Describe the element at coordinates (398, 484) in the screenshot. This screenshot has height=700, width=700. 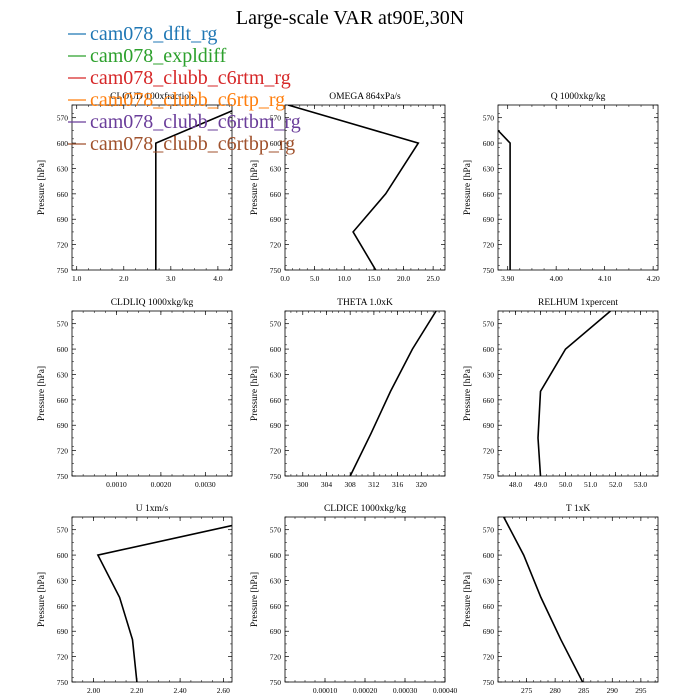
I see `x-tick-label: 316` at that location.